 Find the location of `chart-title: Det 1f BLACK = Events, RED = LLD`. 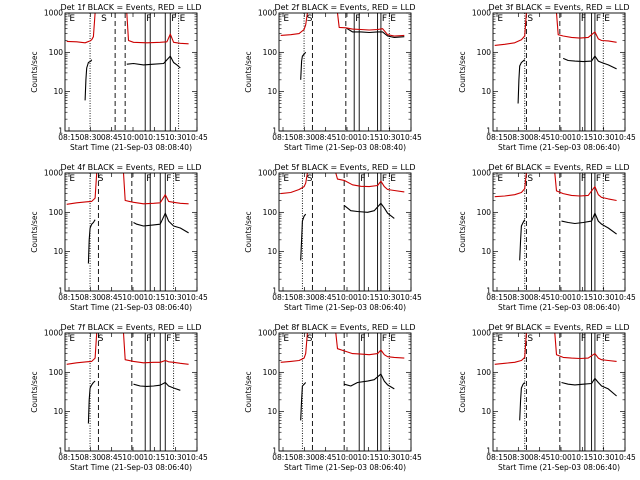

chart-title: Det 1f BLACK = Events, RED = LLD is located at coordinates (130, 7).